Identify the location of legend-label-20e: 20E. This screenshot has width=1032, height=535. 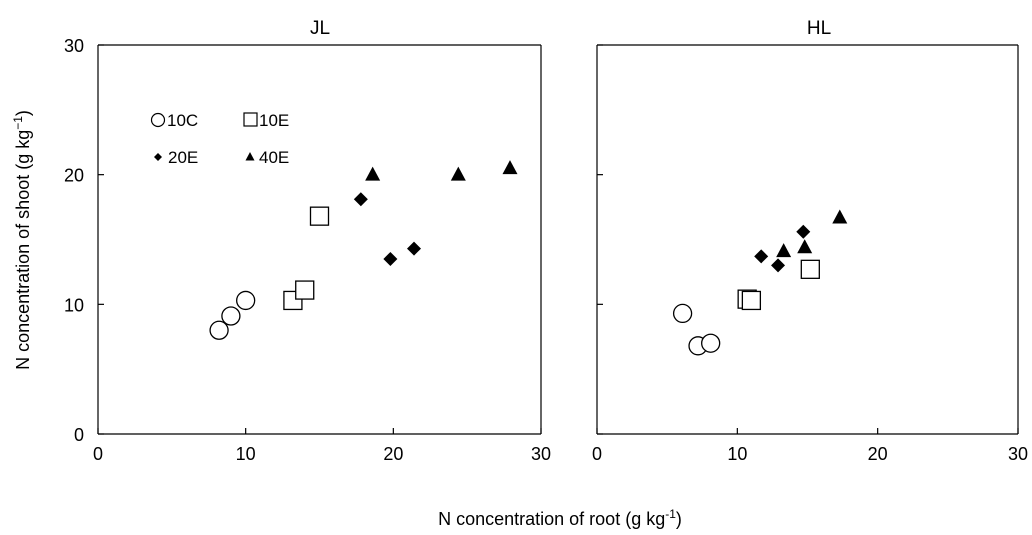
(183, 157).